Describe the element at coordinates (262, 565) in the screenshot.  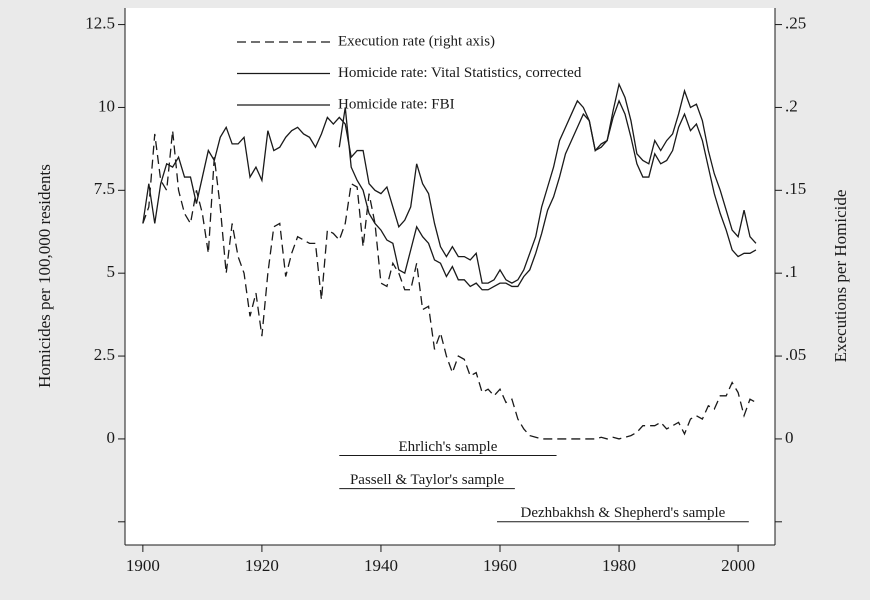
I see `x-tick-label: 1920` at that location.